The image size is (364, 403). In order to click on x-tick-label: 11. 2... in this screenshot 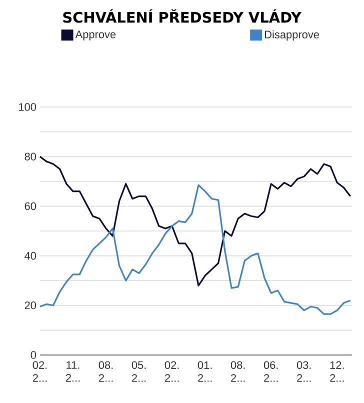, I will do `click(73, 371)`.